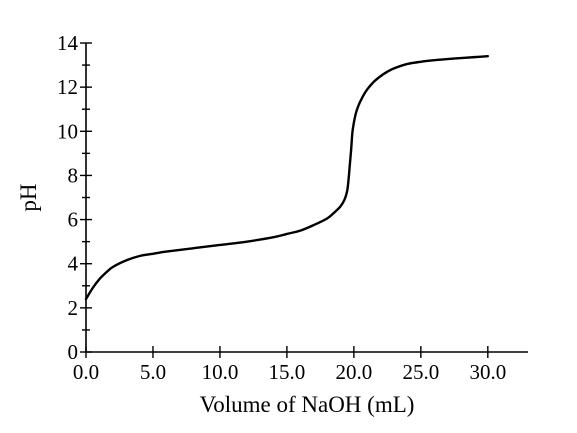 The image size is (577, 433). What do you see at coordinates (220, 372) in the screenshot?
I see `x-tick-label: 10.0` at bounding box center [220, 372].